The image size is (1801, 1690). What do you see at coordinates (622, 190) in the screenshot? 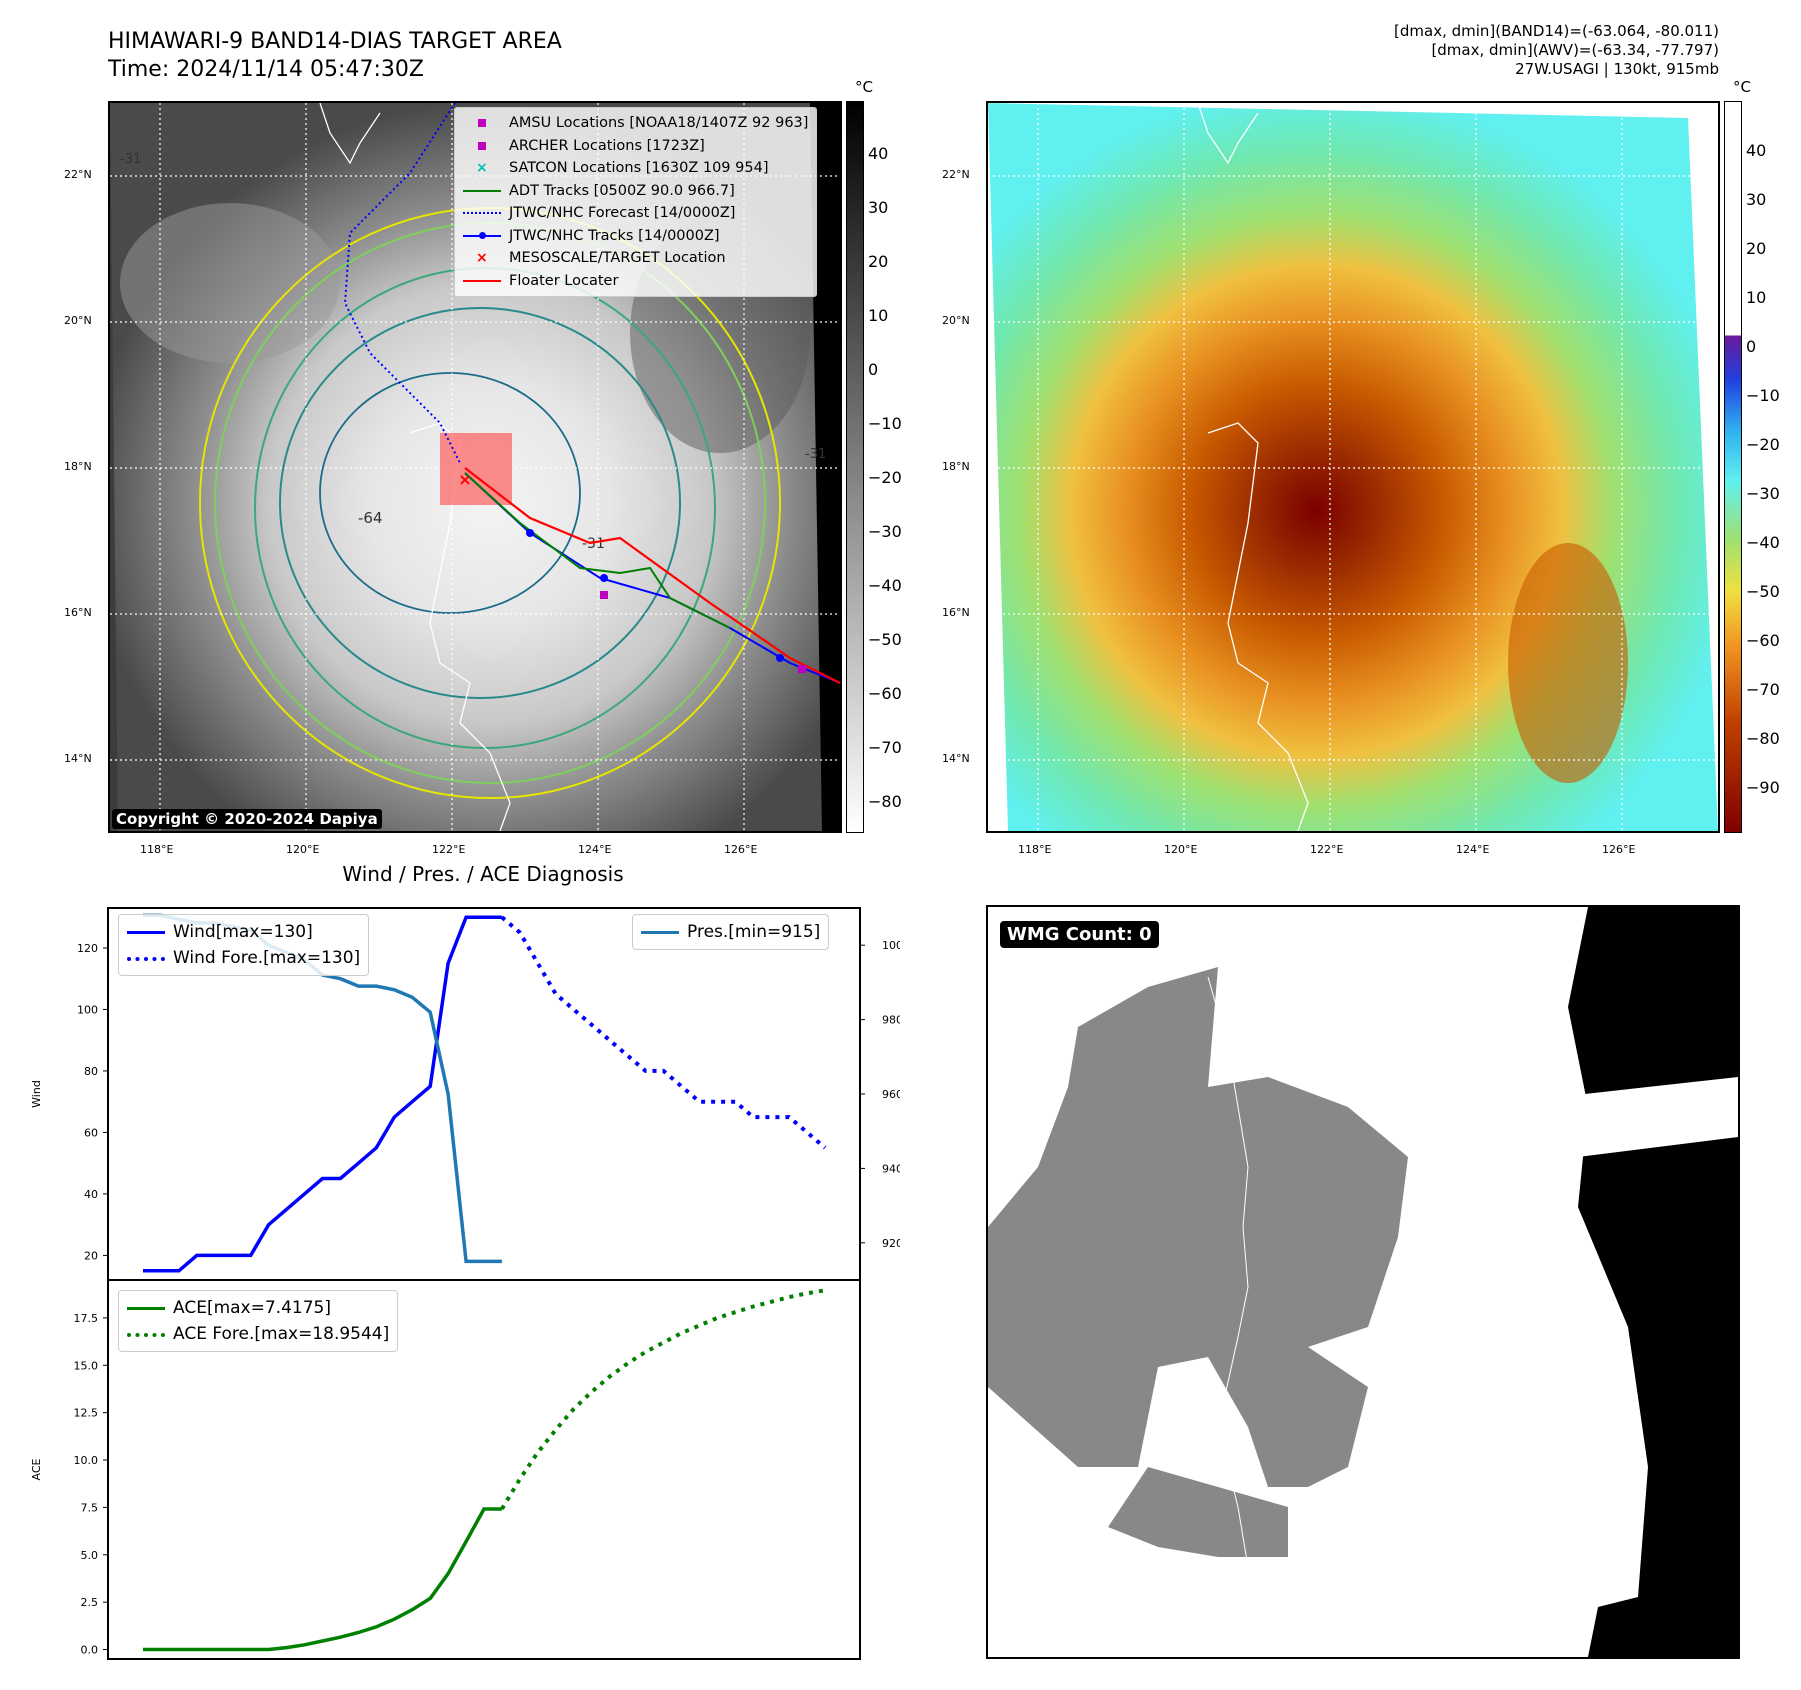
I see `legend-label: ADT Tracks [0500Z 90.0 966.7]` at bounding box center [622, 190].